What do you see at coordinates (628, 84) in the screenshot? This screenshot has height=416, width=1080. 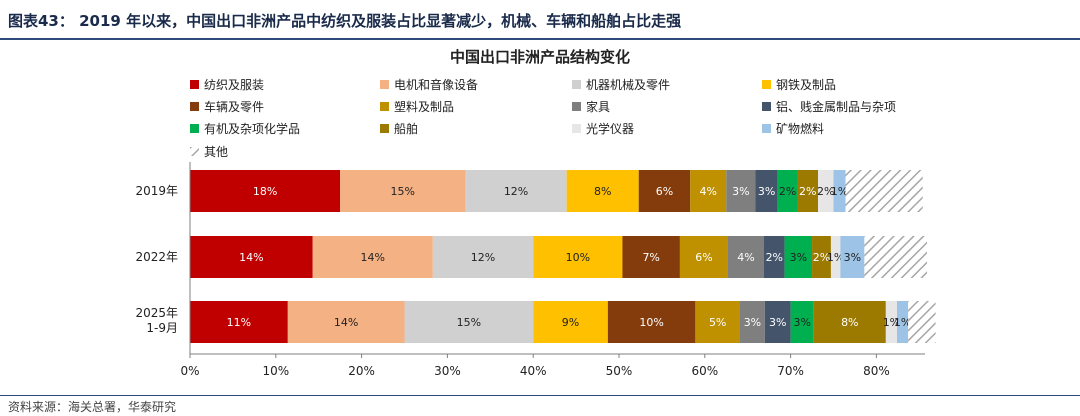 I see `legend-label-3: 机器机械及零件` at bounding box center [628, 84].